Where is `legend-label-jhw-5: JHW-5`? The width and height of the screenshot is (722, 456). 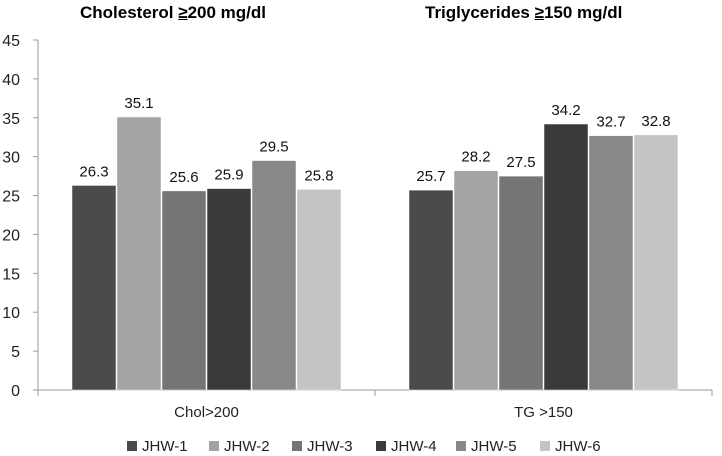 legend-label-jhw-5: JHW-5 is located at coordinates (494, 446).